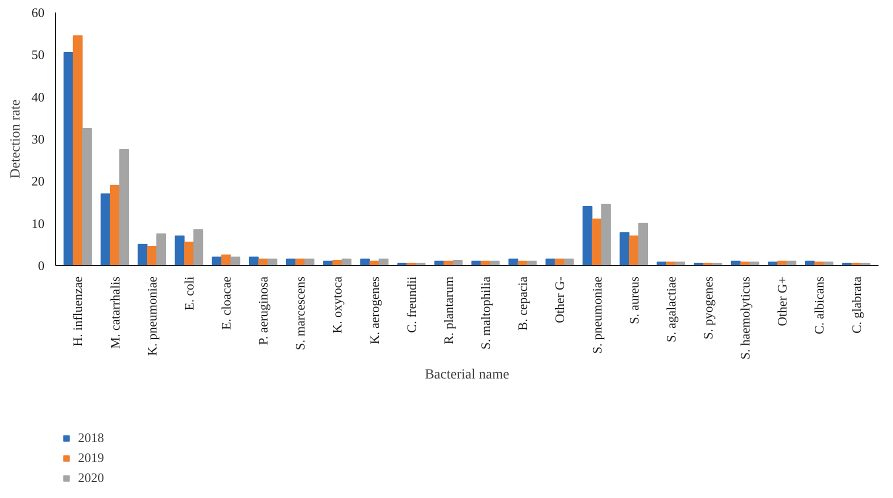  I want to click on legend-label: 2019, so click(91, 458).